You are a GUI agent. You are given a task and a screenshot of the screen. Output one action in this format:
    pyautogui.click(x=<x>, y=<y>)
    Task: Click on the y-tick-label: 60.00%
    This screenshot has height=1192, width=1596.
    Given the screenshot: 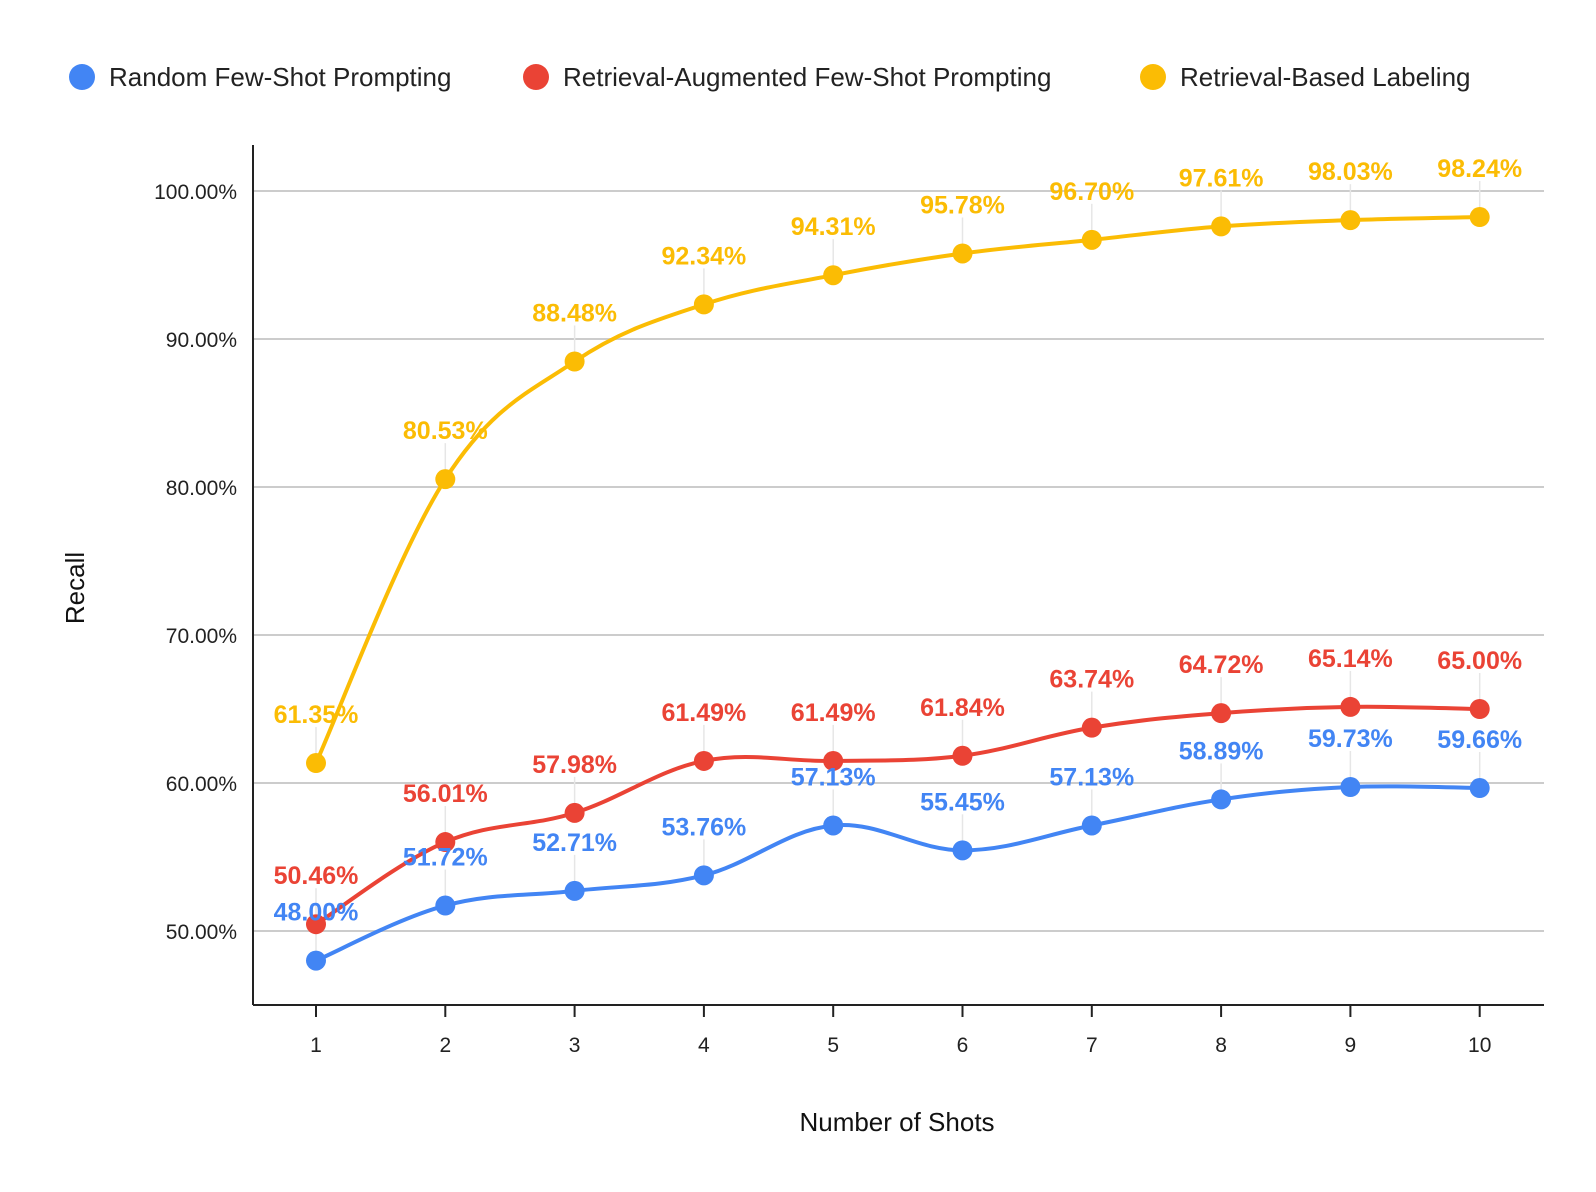 What is the action you would take?
    pyautogui.click(x=201, y=784)
    